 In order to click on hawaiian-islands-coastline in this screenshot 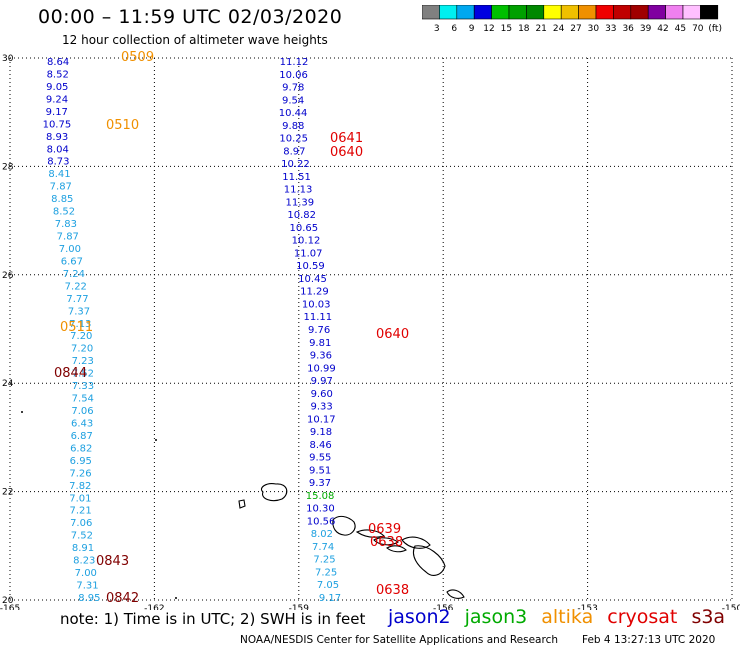, I will do `click(351, 541)`.